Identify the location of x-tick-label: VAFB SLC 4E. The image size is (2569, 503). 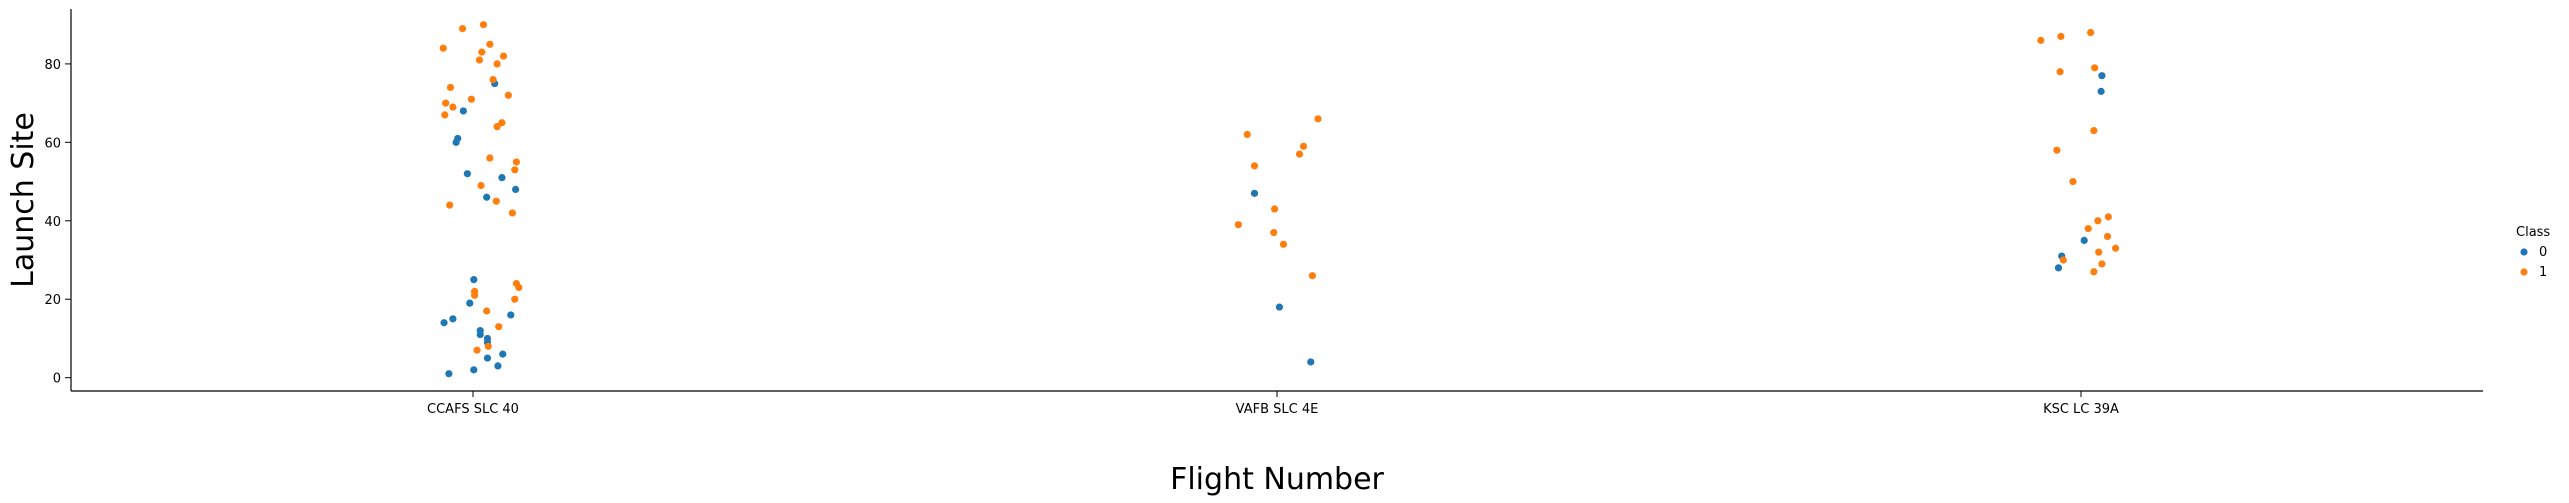
(1277, 409).